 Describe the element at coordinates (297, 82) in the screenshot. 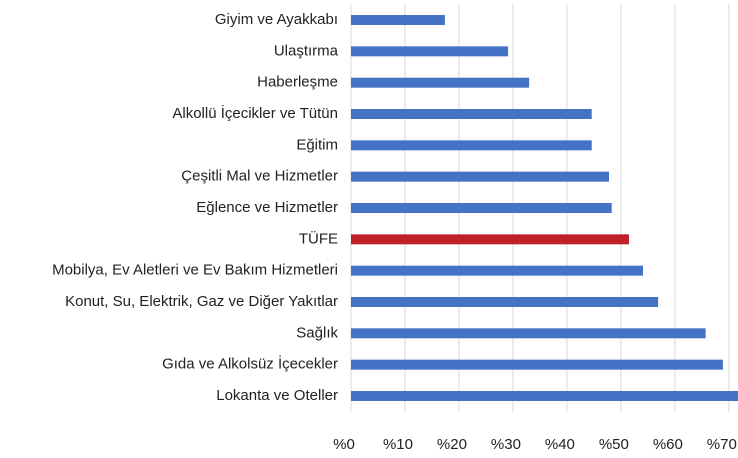

I see `y-tick-label: Haberleşme` at that location.